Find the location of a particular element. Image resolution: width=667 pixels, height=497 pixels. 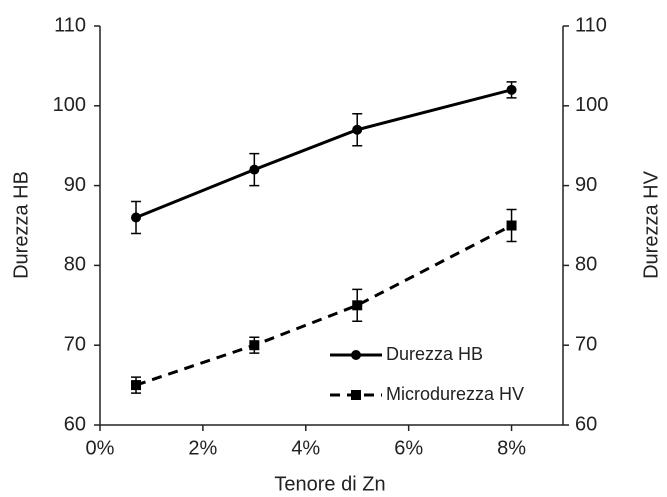

y-axis-label: Durezza HB is located at coordinates (21, 225).